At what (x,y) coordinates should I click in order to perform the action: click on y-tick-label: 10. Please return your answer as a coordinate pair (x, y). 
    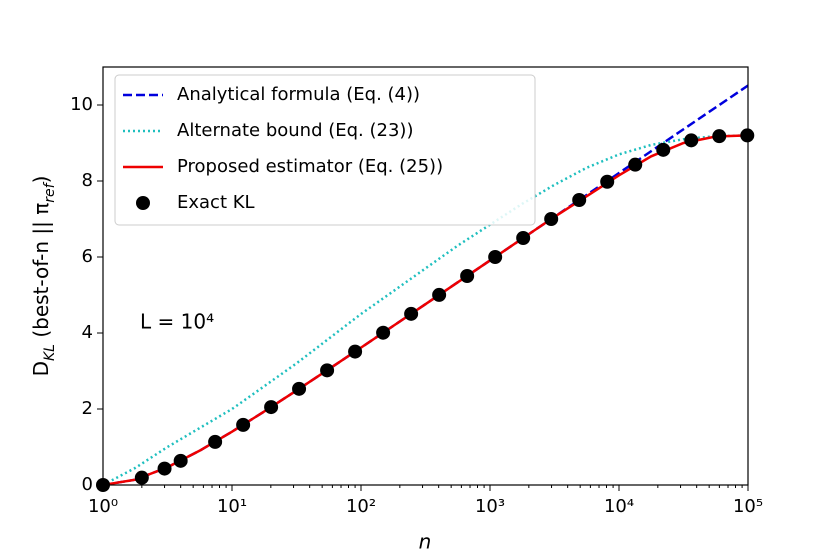
    Looking at the image, I should click on (81, 104).